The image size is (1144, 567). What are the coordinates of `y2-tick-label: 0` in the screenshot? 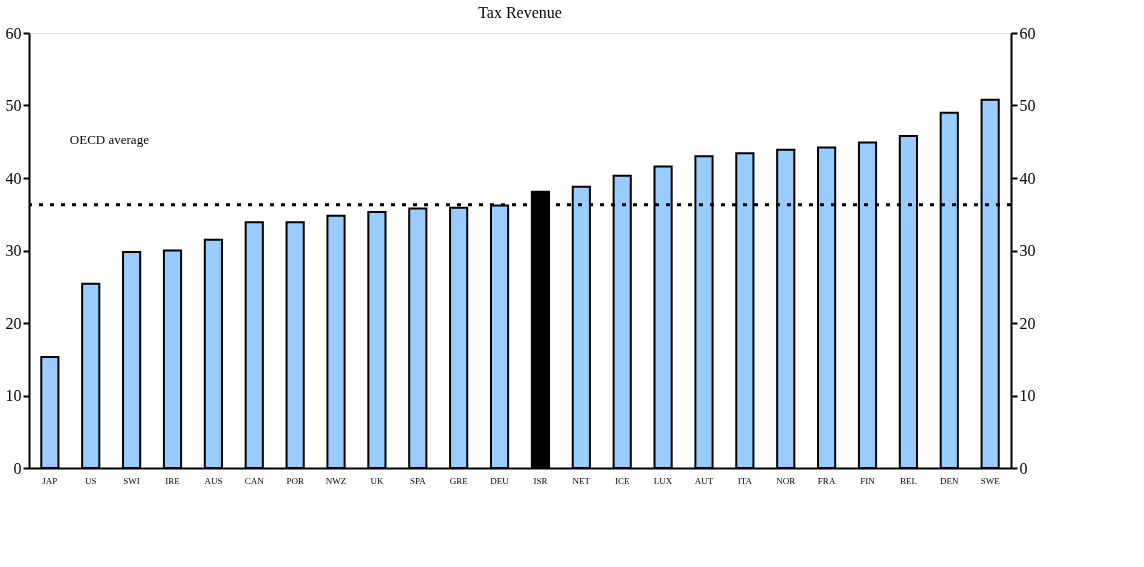 It's located at (1023, 468).